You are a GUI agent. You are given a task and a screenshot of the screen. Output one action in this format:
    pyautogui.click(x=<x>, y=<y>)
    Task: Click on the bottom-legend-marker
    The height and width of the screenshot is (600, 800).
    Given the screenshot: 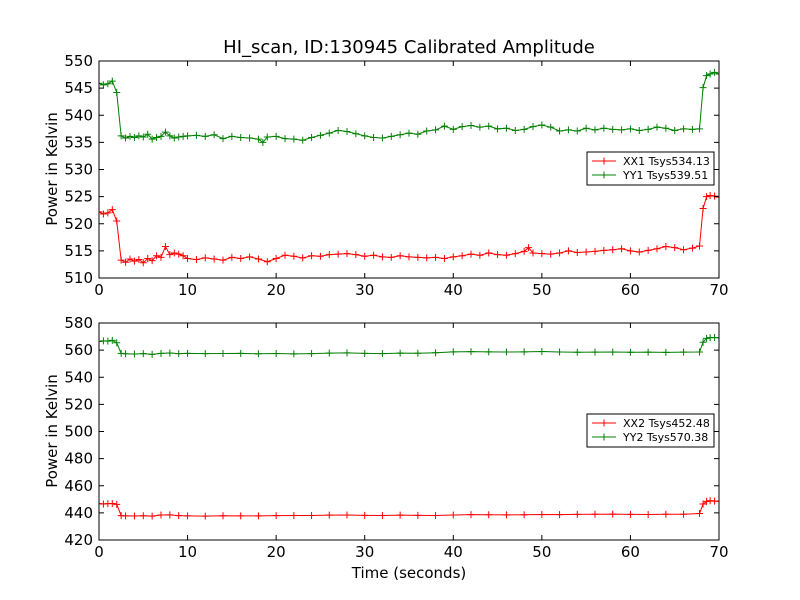 What is the action you would take?
    pyautogui.click(x=604, y=437)
    